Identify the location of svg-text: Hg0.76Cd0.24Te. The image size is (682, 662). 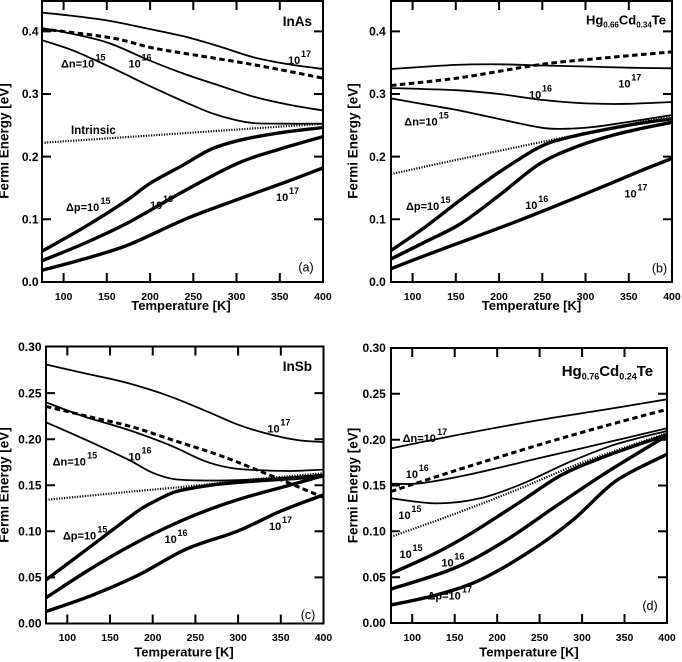
(607, 372).